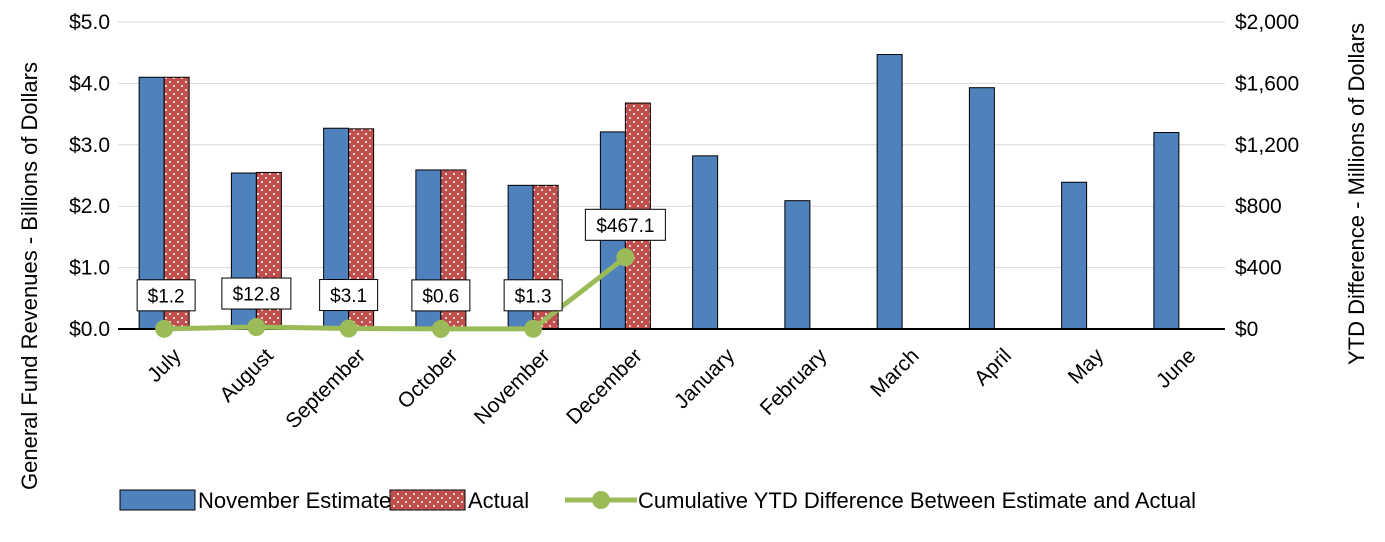 The image size is (1385, 542). Describe the element at coordinates (294, 500) in the screenshot. I see `legend-label-estimate: November Estimate` at that location.